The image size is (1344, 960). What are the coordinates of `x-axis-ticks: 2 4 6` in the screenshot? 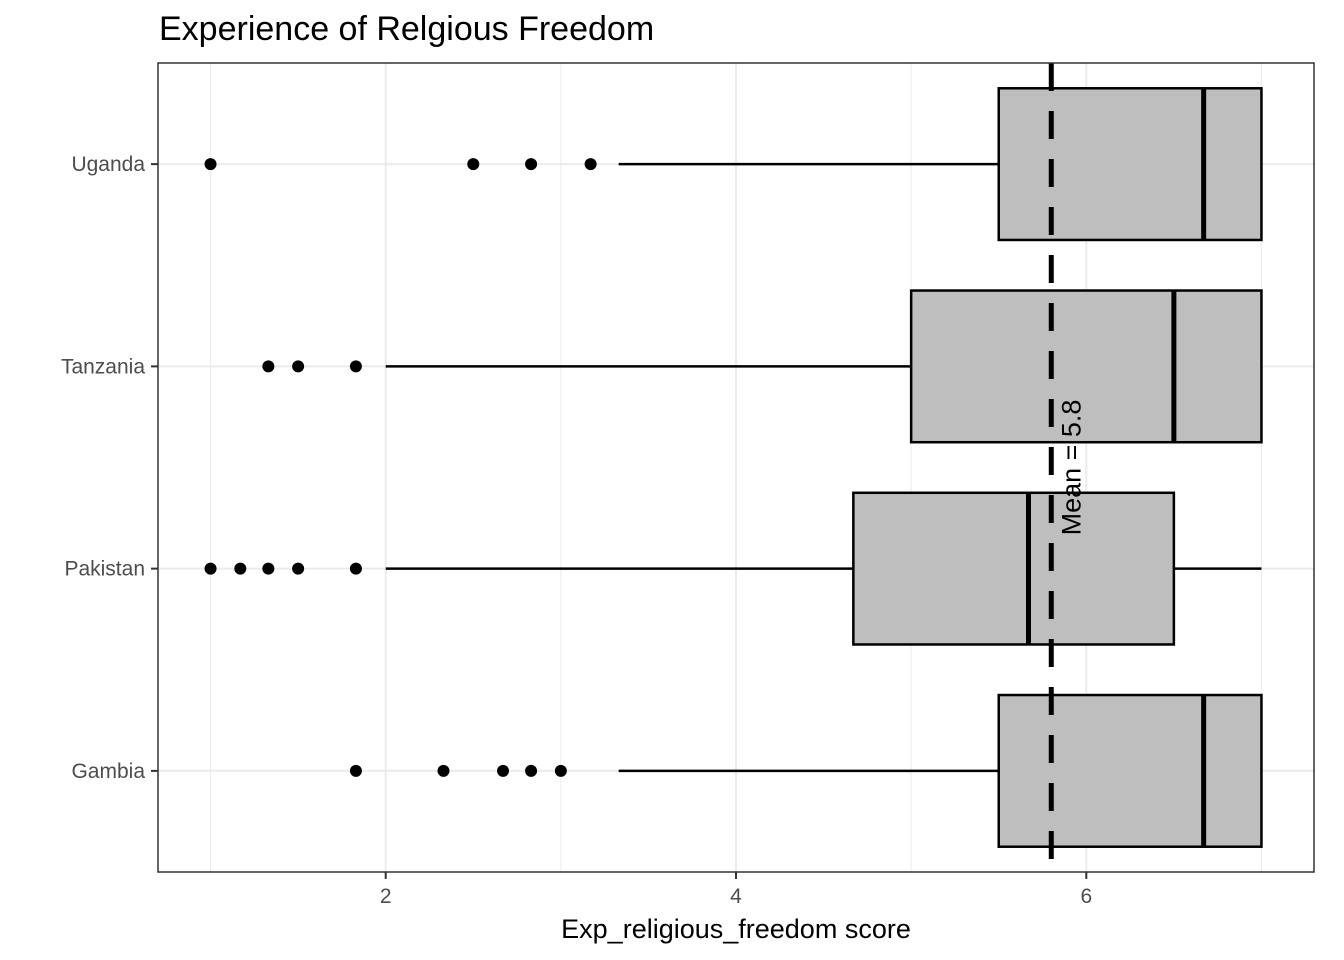 It's located at (736, 890).